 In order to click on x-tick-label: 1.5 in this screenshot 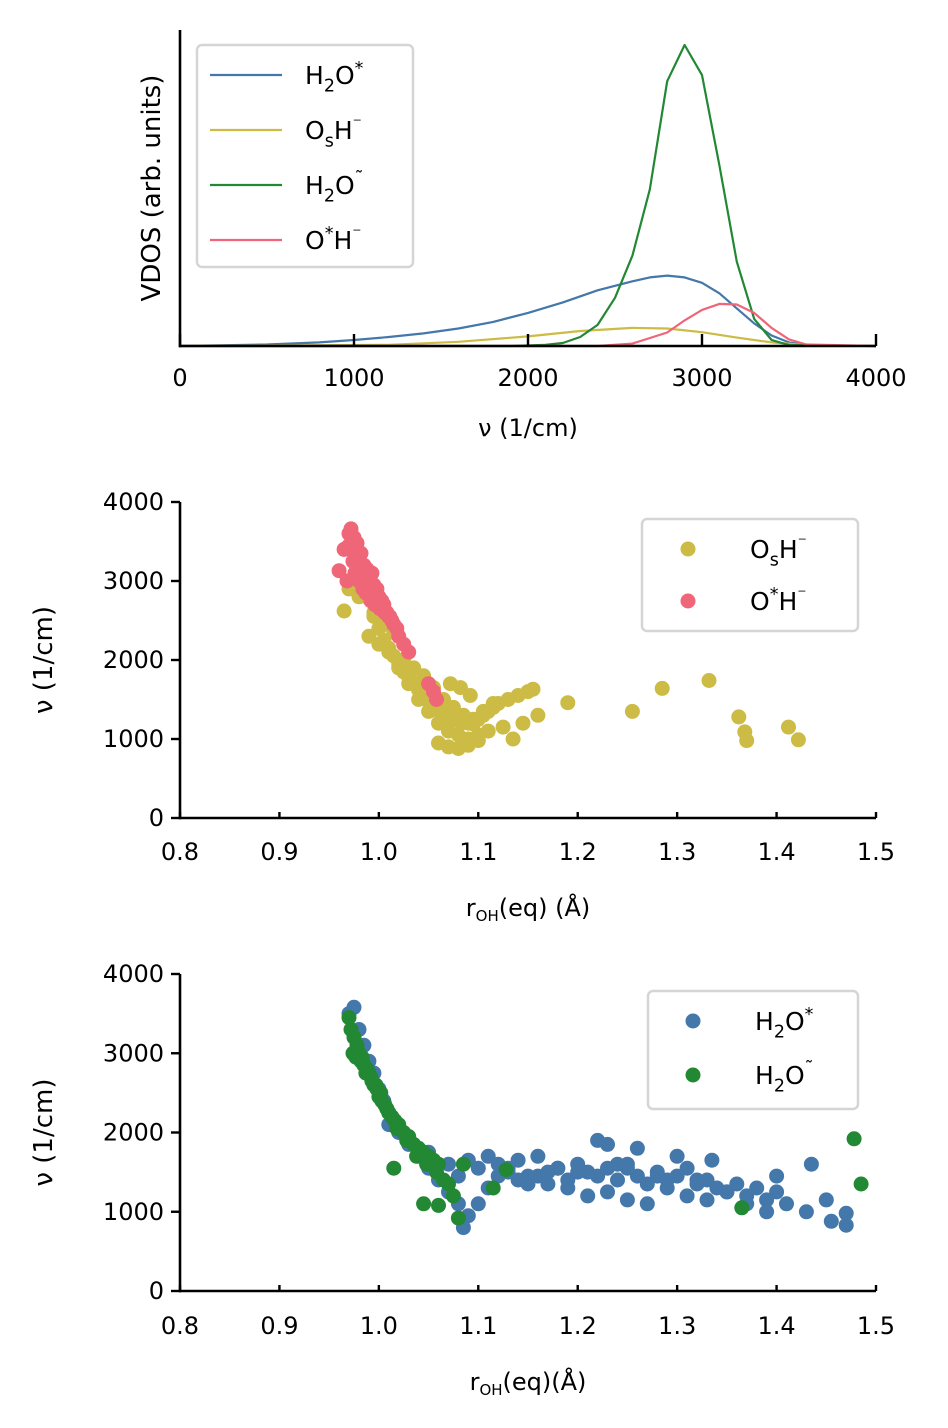, I will do `click(876, 1326)`.